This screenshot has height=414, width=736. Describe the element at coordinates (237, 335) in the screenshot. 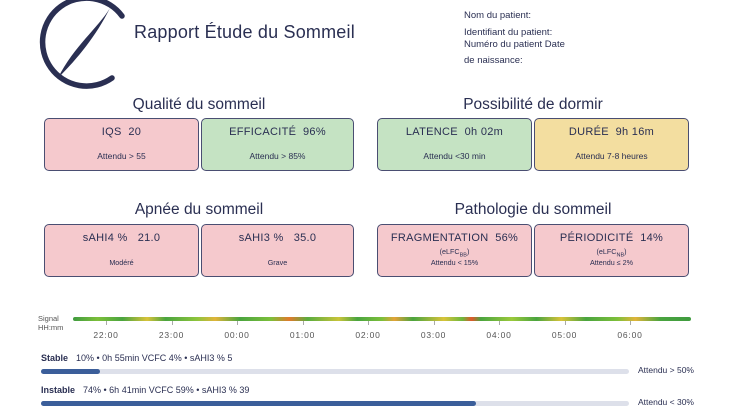

I see `time-tick-label: 00:00` at that location.